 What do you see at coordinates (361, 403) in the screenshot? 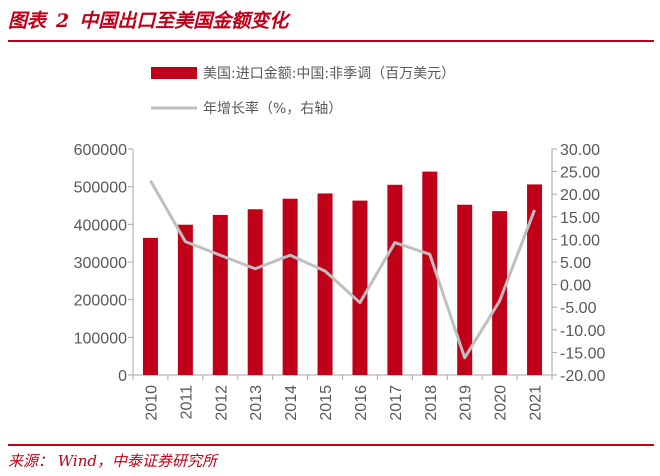
I see `x-tick-label: 2016` at bounding box center [361, 403].